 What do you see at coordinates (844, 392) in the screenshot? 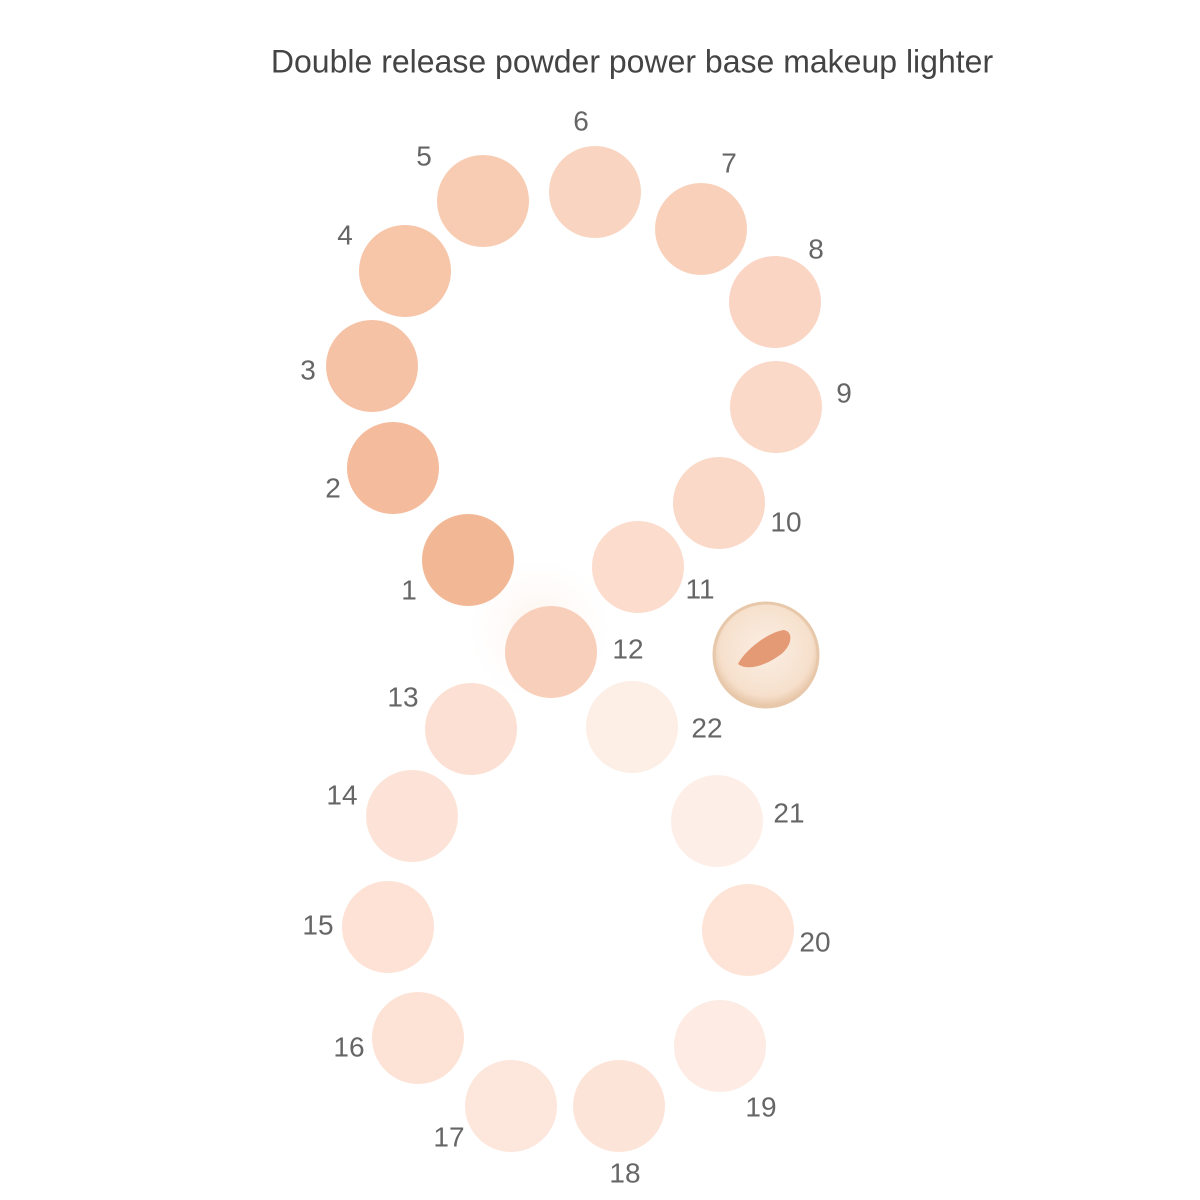
I see `swatch-label: 9` at bounding box center [844, 392].